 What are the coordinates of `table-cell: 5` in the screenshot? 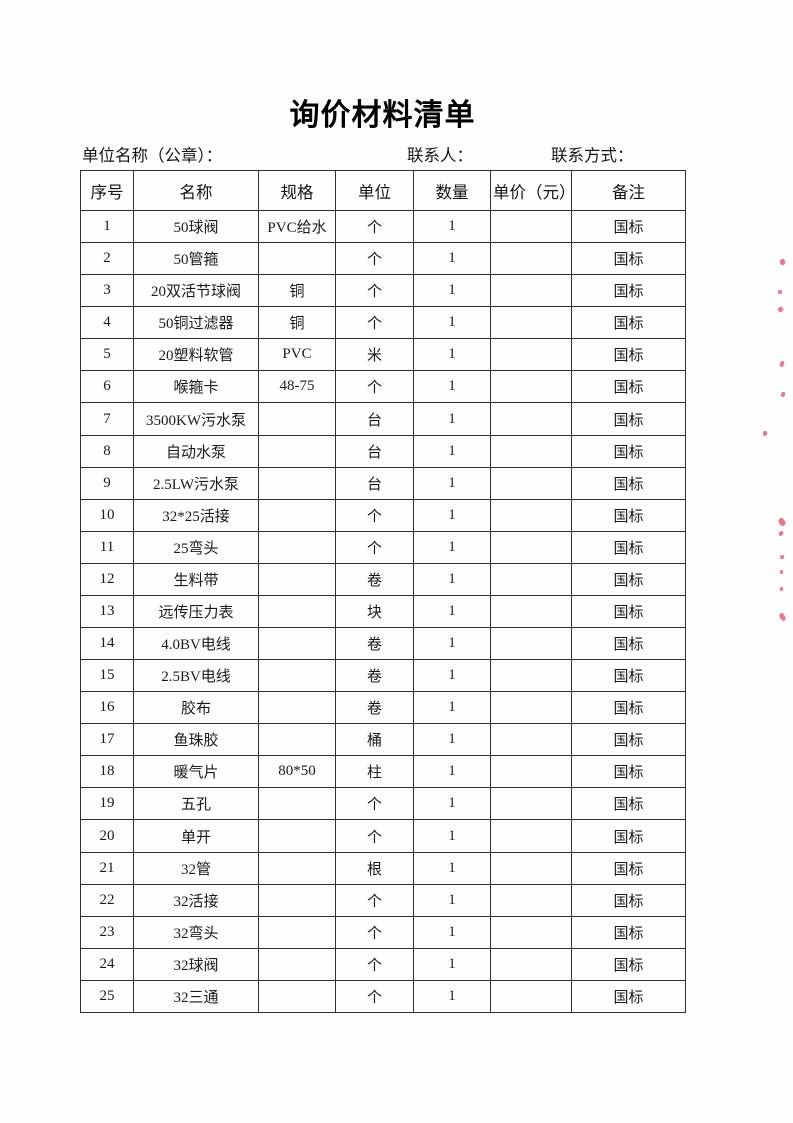 It's located at (107, 355).